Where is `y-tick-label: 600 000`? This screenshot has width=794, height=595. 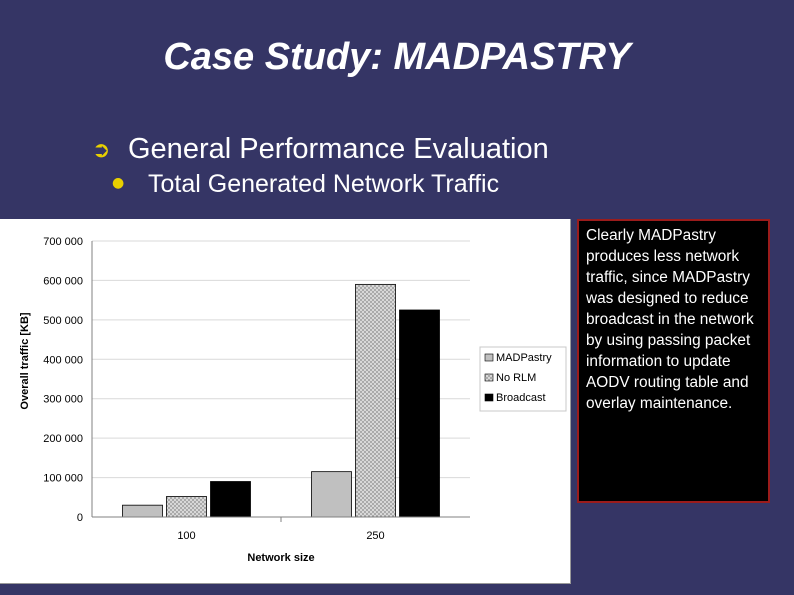
y-tick-label: 600 000 is located at coordinates (63, 281).